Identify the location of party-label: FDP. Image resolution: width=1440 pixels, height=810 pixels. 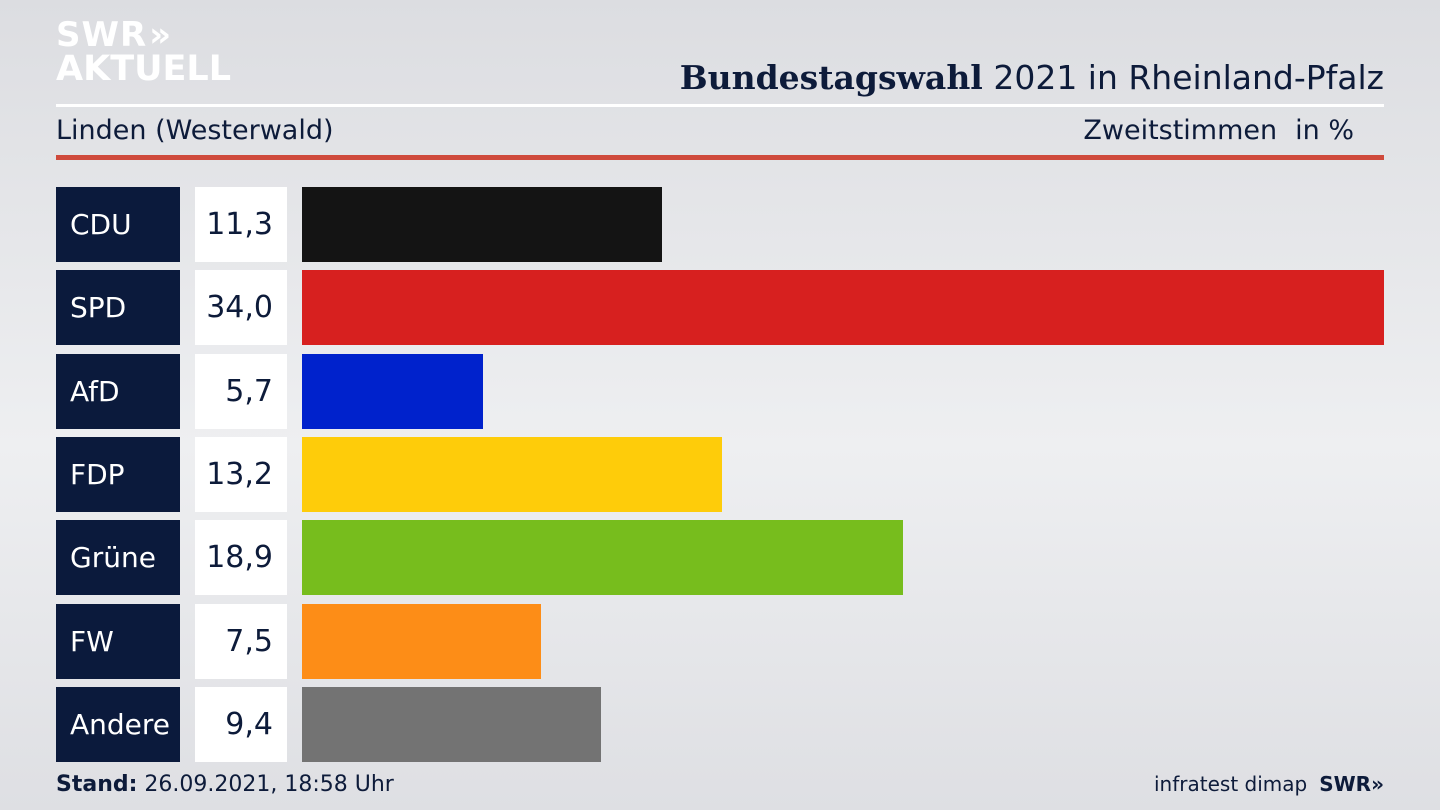
(118, 474).